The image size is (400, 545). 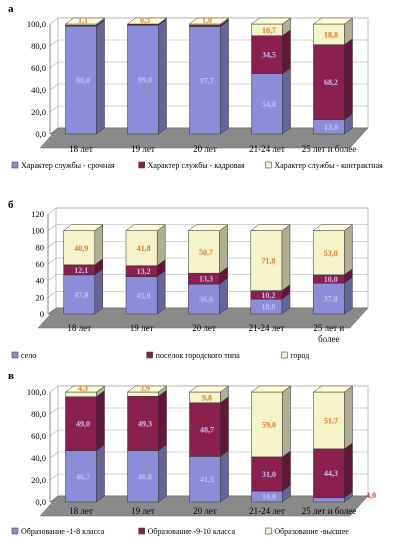 I want to click on data-label: 41,5, so click(x=207, y=479).